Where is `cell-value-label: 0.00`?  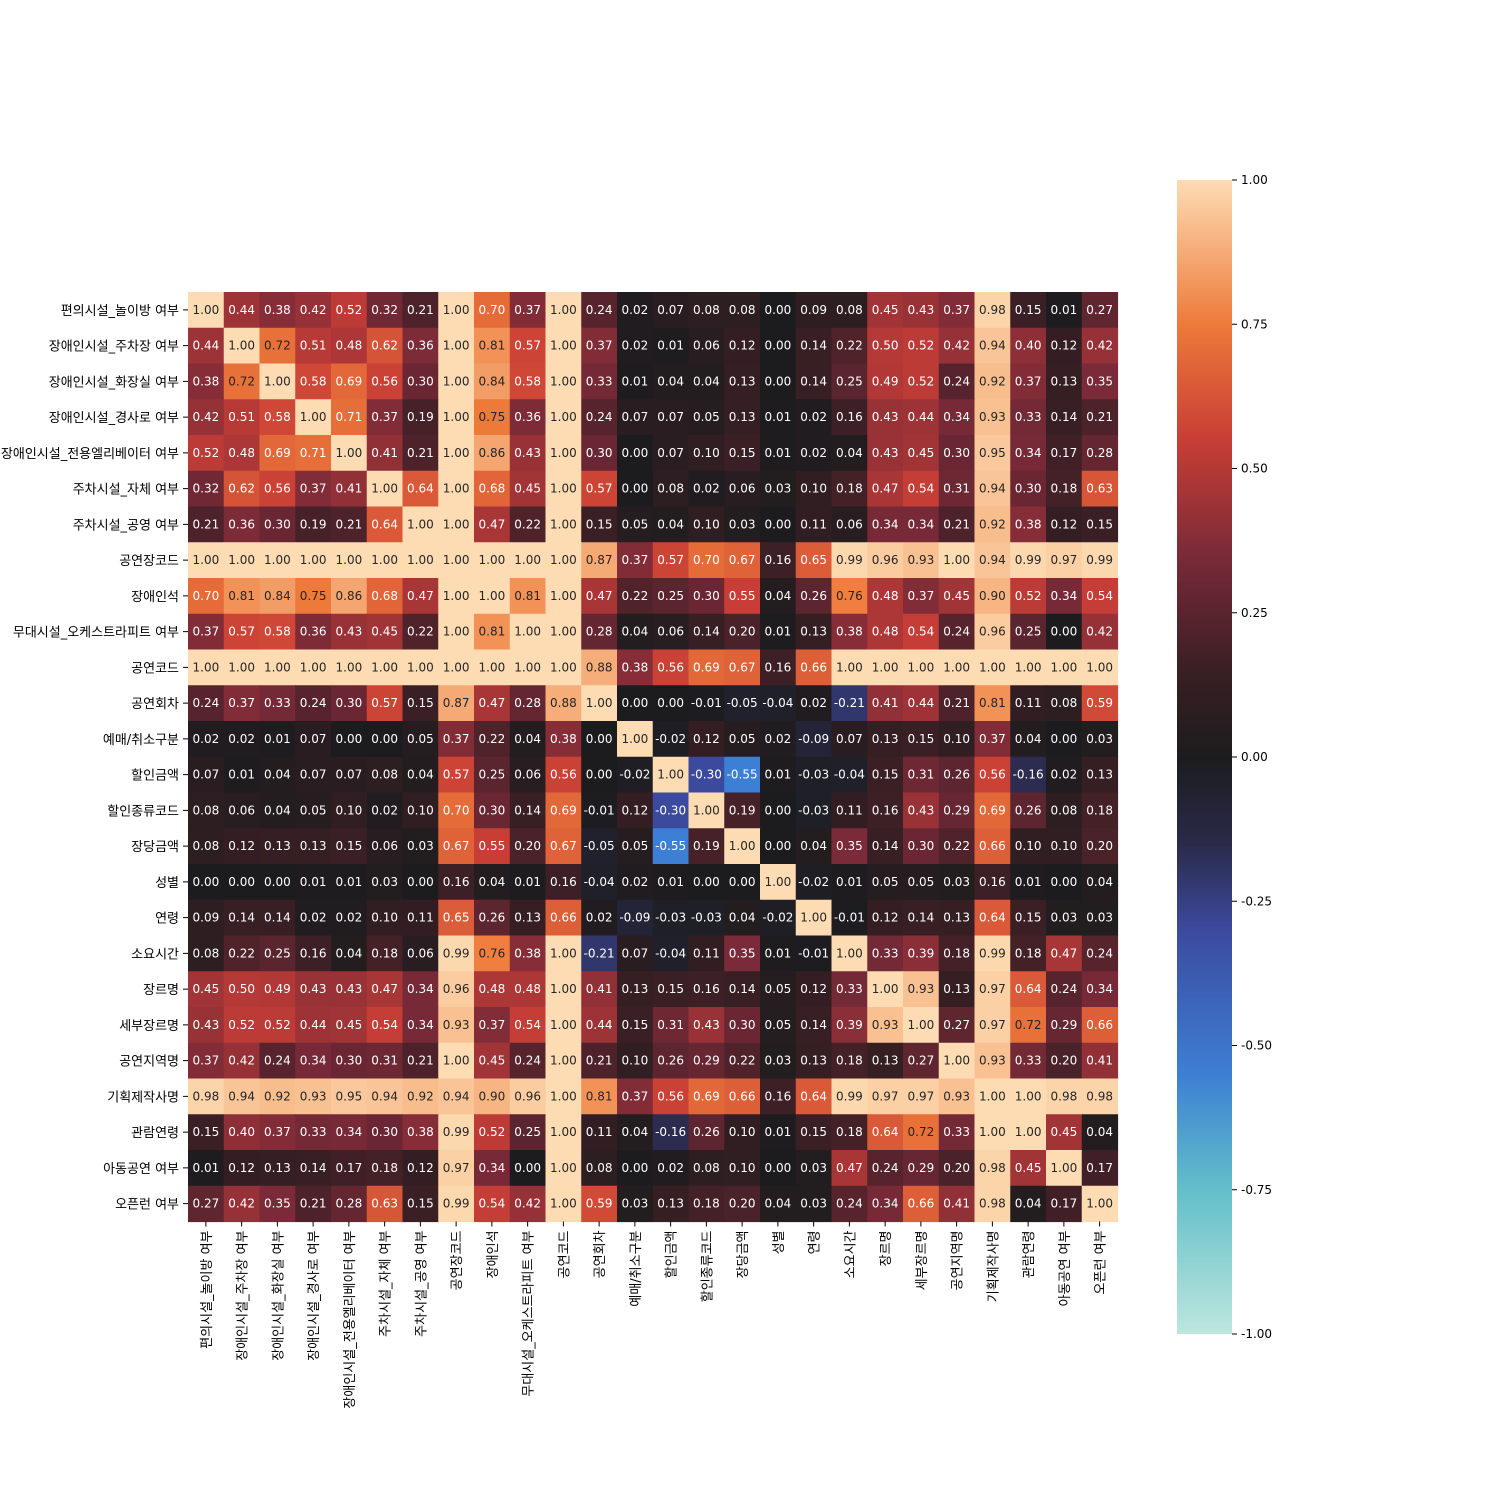 cell-value-label: 0.00 is located at coordinates (778, 524).